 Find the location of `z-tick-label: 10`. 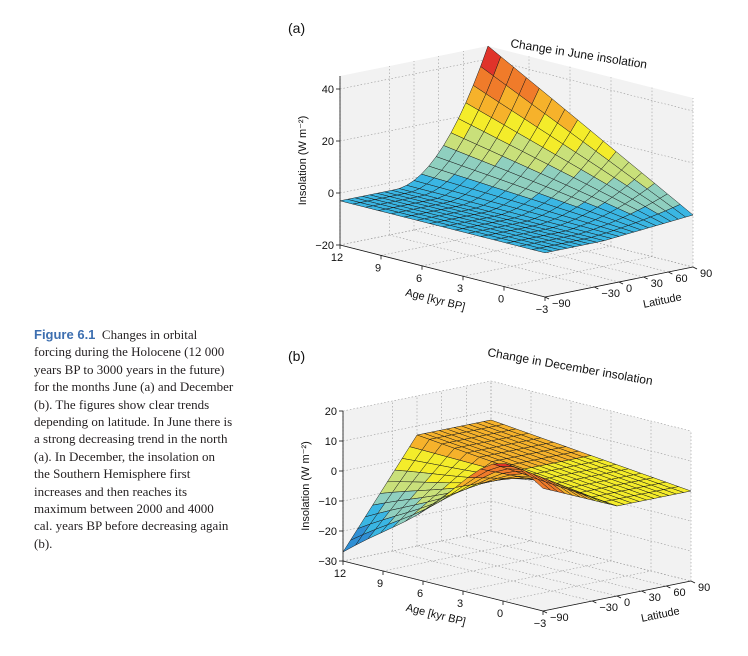

z-tick-label: 10 is located at coordinates (331, 442).